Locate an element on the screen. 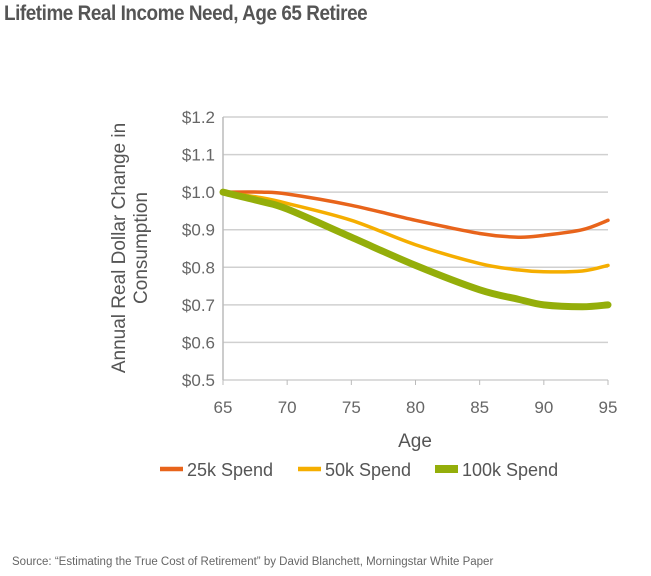  y-tick-label: $0.6 is located at coordinates (198, 342).